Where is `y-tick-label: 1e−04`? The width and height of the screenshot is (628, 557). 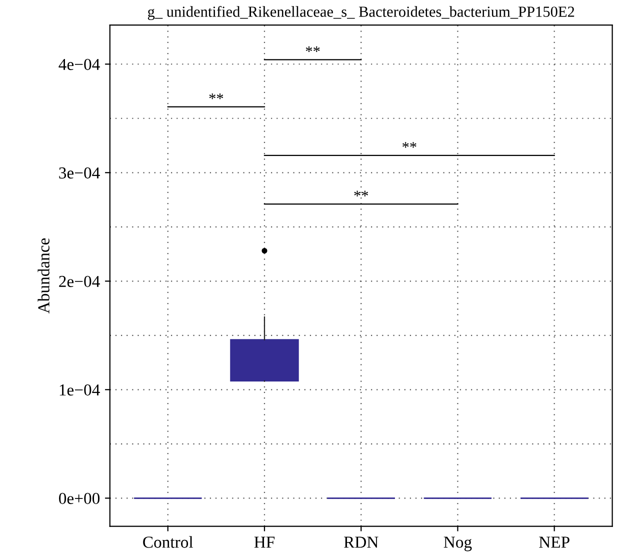 y-tick-label: 1e−04 is located at coordinates (80, 390).